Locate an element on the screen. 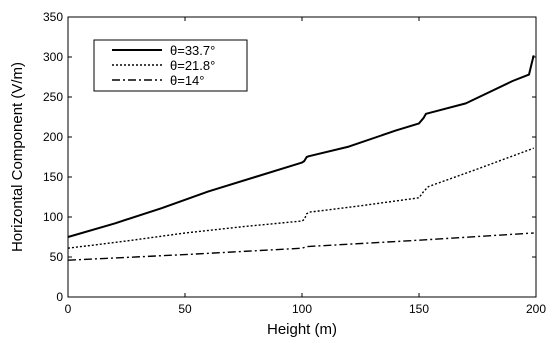  y-axis-title: Horizontal Component (V/m) is located at coordinates (17, 157).